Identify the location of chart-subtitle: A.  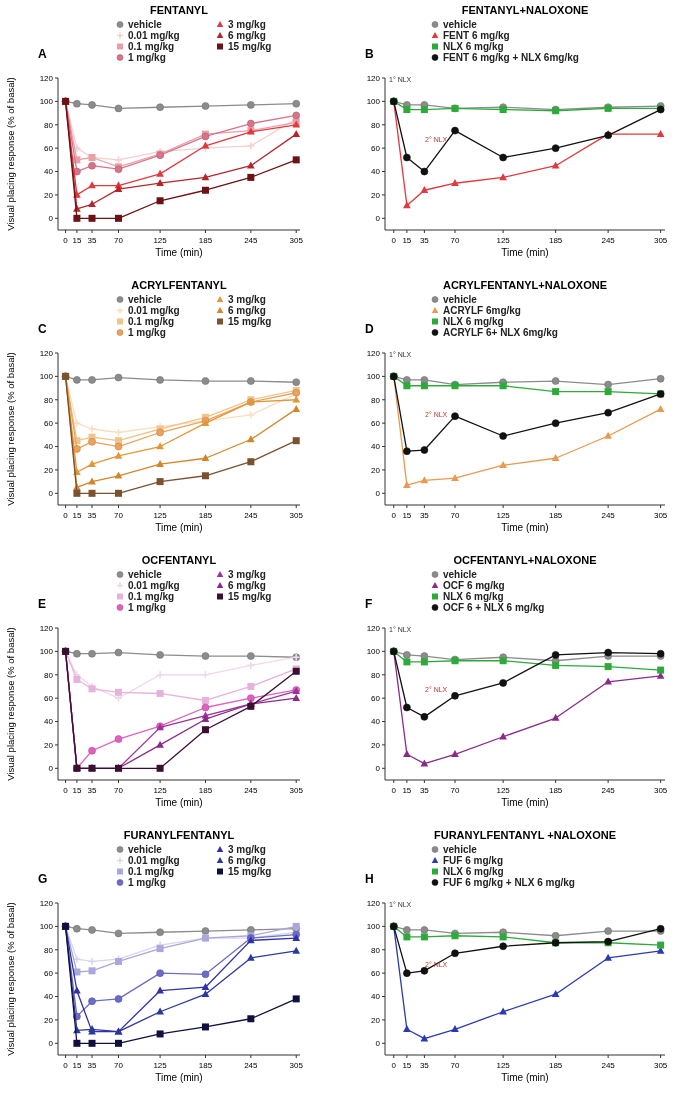
(42, 54).